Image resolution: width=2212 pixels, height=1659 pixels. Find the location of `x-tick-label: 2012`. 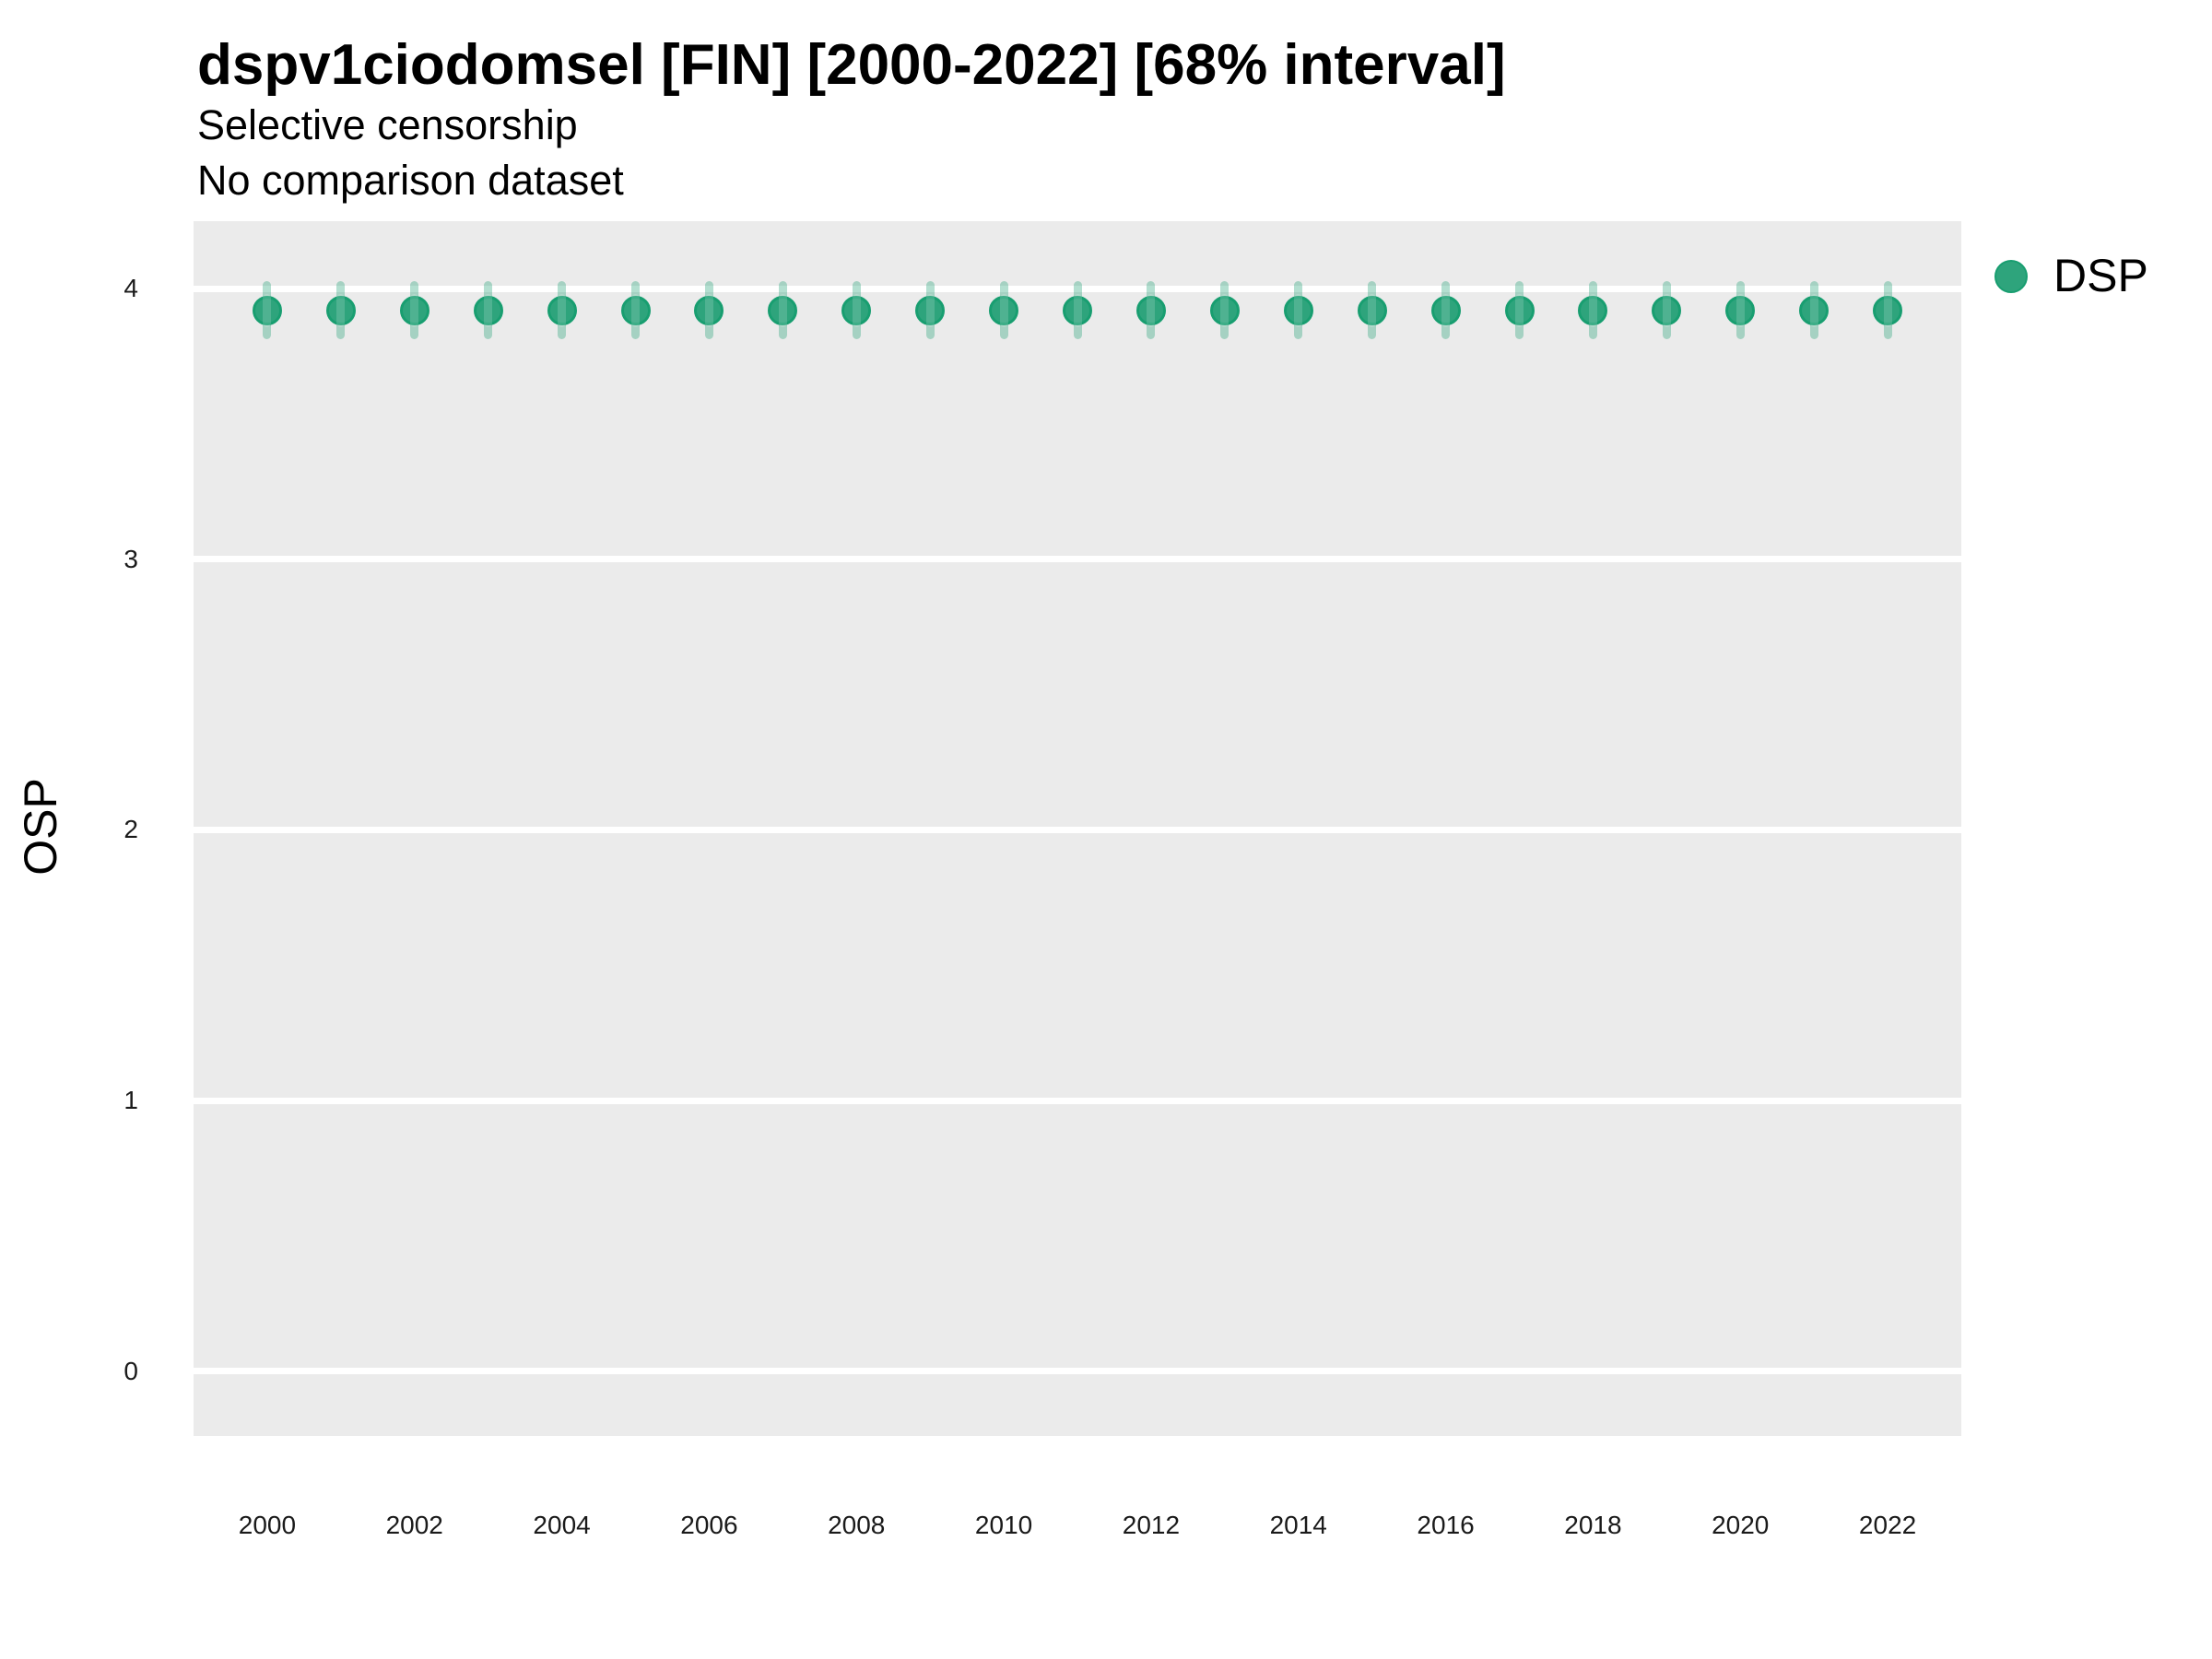

x-tick-label: 2012 is located at coordinates (1151, 1525).